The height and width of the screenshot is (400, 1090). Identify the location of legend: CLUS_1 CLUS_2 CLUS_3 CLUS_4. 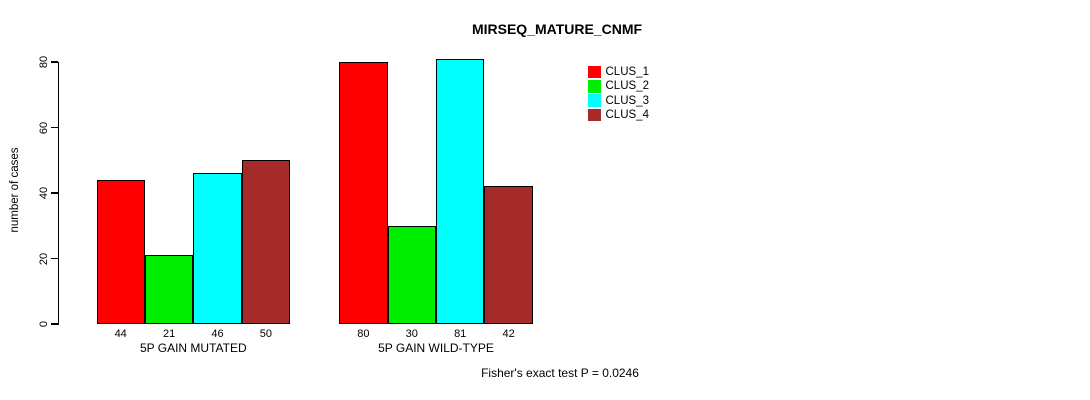
(618, 93).